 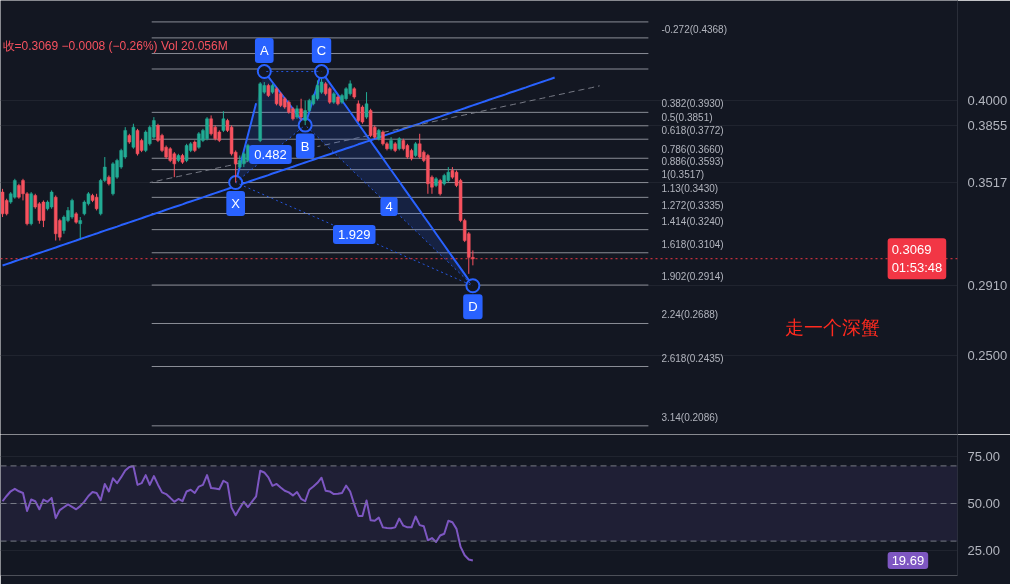 What do you see at coordinates (984, 456) in the screenshot?
I see `y-tick-label: 75.00` at bounding box center [984, 456].